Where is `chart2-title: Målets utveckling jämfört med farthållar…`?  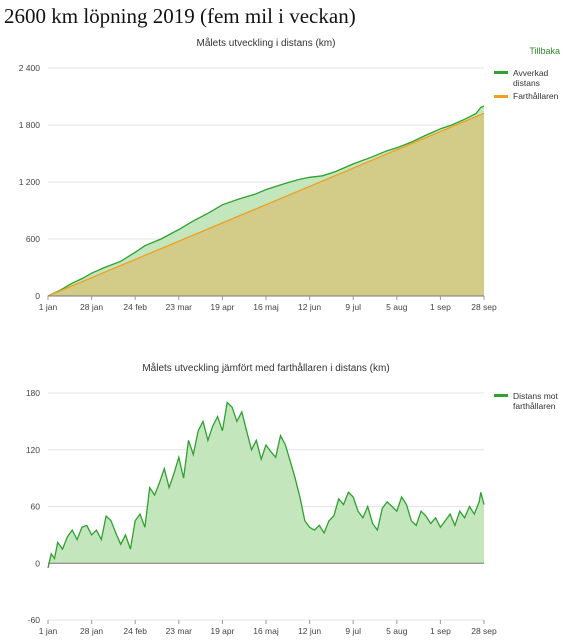 chart2-title: Målets utveckling jämfört med farthållar… is located at coordinates (265, 368).